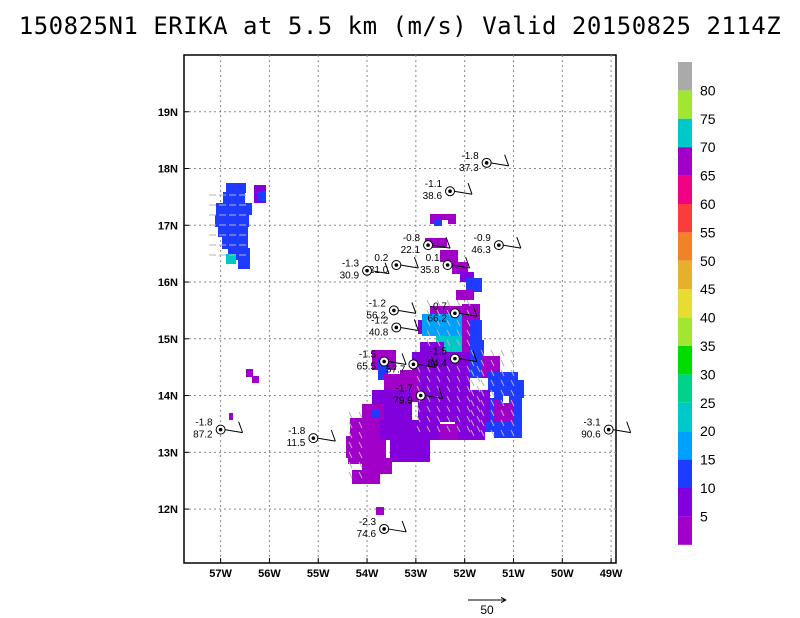  I want to click on observation-value: 22.1, so click(411, 250).